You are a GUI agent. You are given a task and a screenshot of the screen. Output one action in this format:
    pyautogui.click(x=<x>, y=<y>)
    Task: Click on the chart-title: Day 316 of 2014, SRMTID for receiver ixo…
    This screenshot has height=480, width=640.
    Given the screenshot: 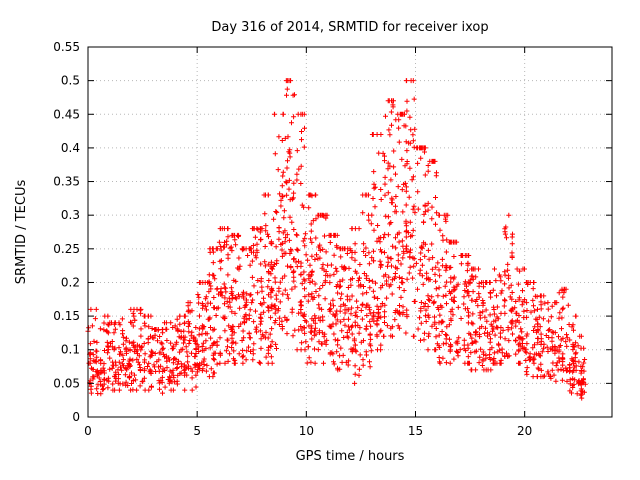 What is the action you would take?
    pyautogui.click(x=349, y=27)
    